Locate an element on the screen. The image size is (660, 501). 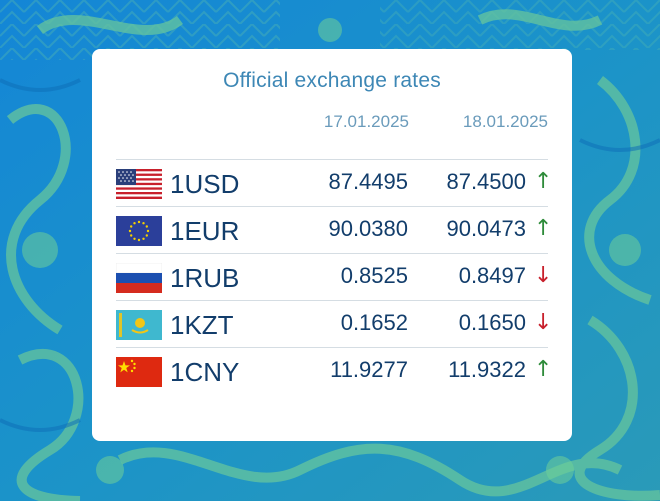
currency-code: 1RUB is located at coordinates (205, 278).